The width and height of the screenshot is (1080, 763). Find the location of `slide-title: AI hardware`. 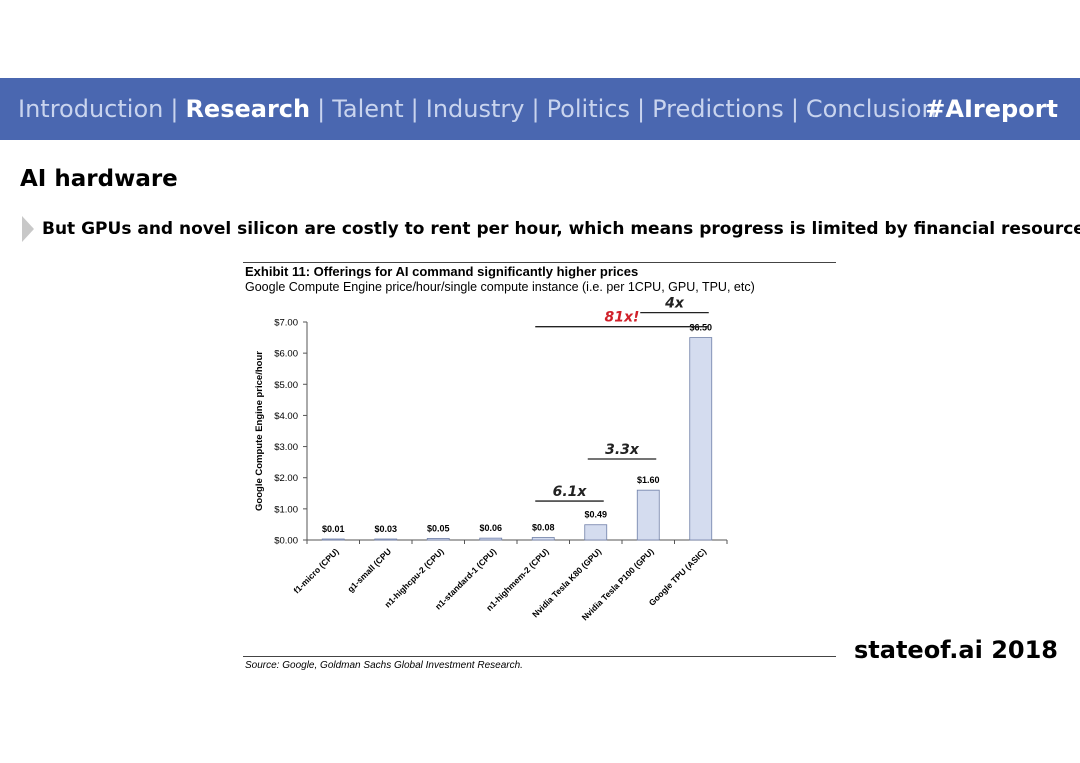

slide-title: AI hardware is located at coordinates (99, 179).